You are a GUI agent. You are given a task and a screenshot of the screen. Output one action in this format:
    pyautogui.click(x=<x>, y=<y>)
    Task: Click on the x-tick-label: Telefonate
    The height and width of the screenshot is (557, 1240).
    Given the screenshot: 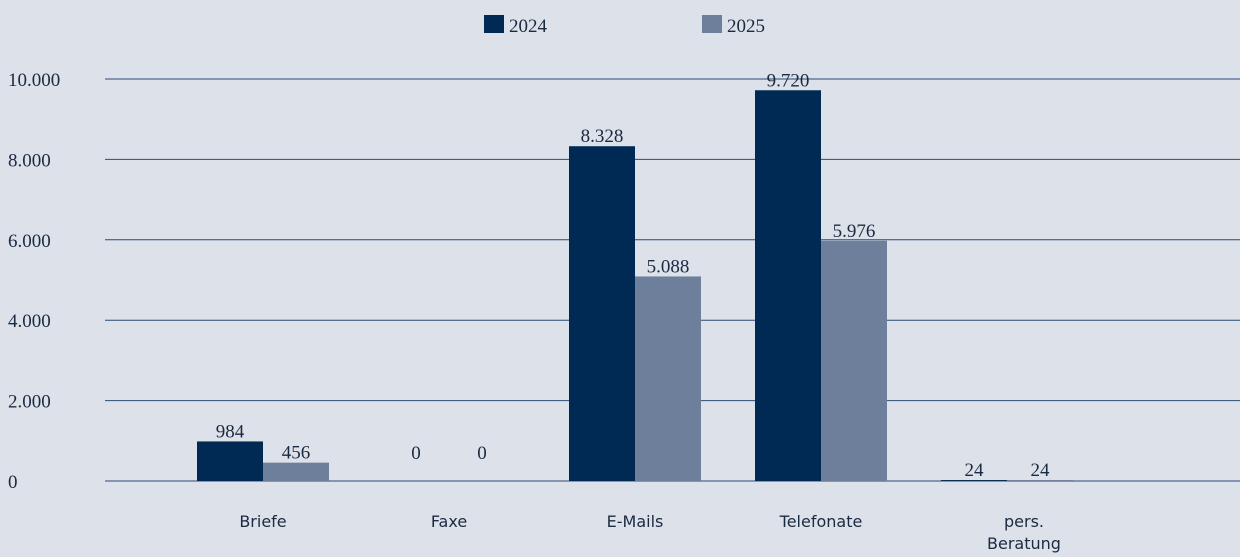 What is the action you would take?
    pyautogui.click(x=821, y=521)
    